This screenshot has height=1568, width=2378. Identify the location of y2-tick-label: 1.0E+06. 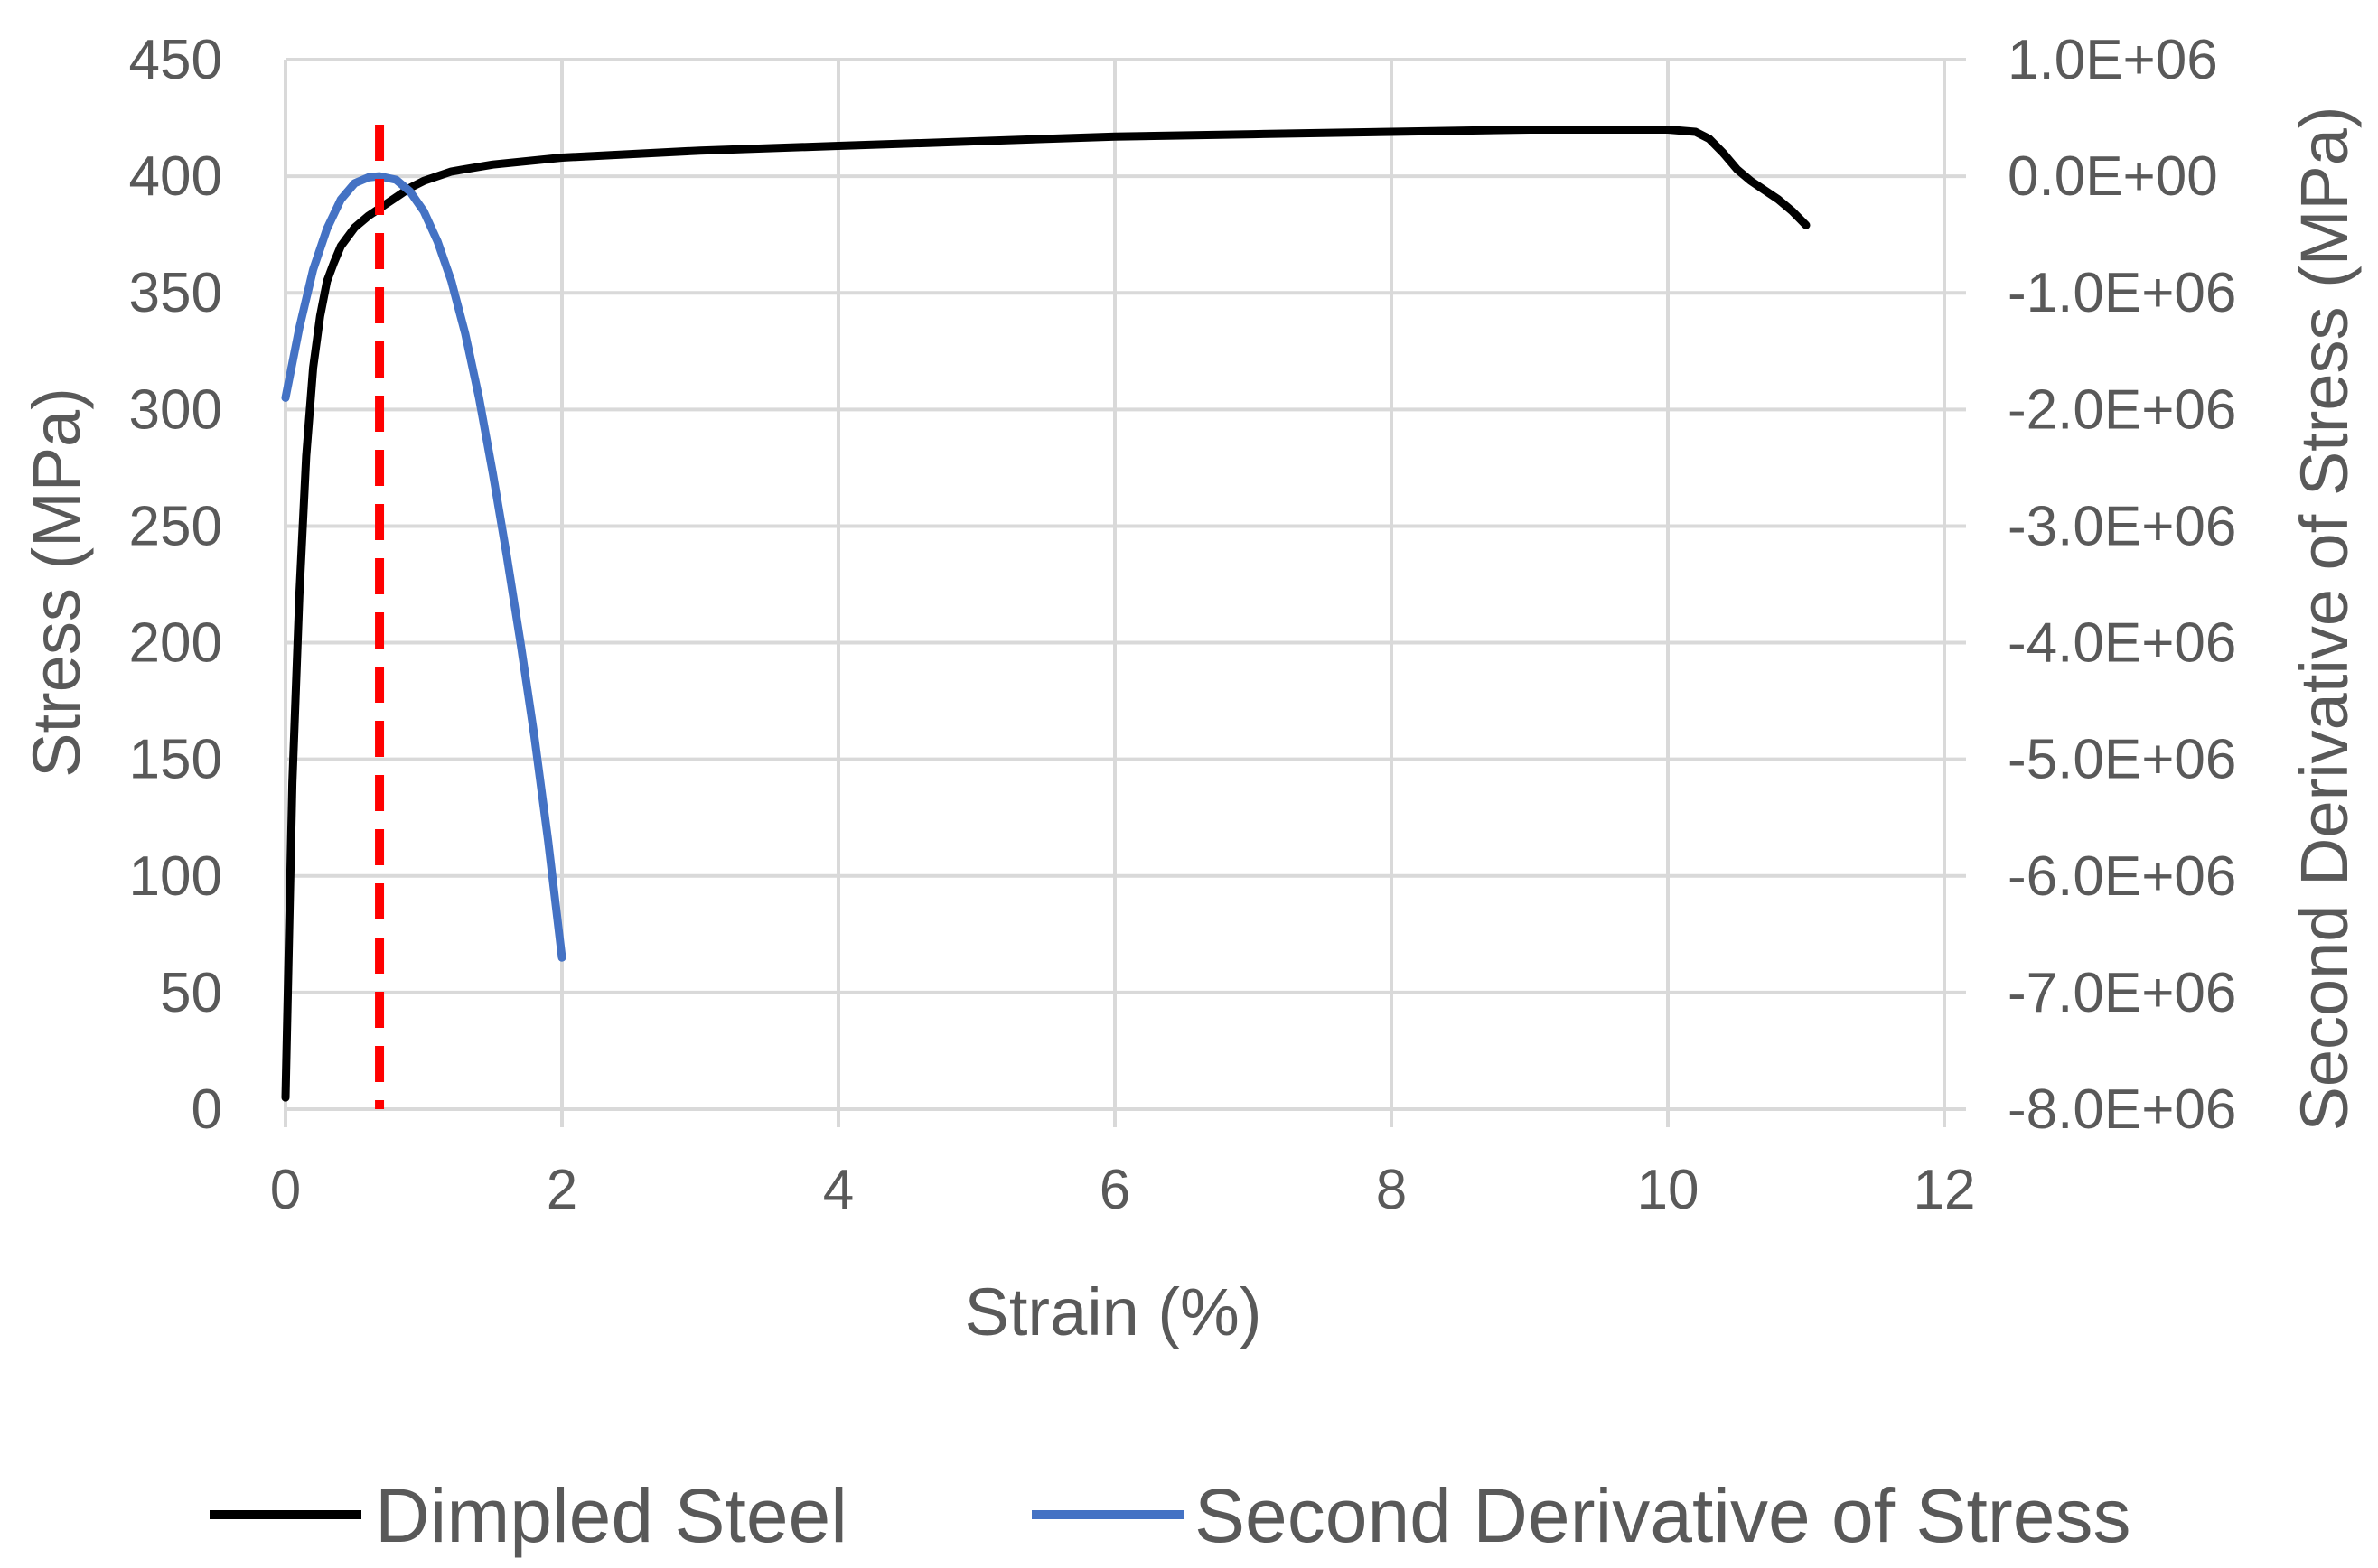
(2113, 60).